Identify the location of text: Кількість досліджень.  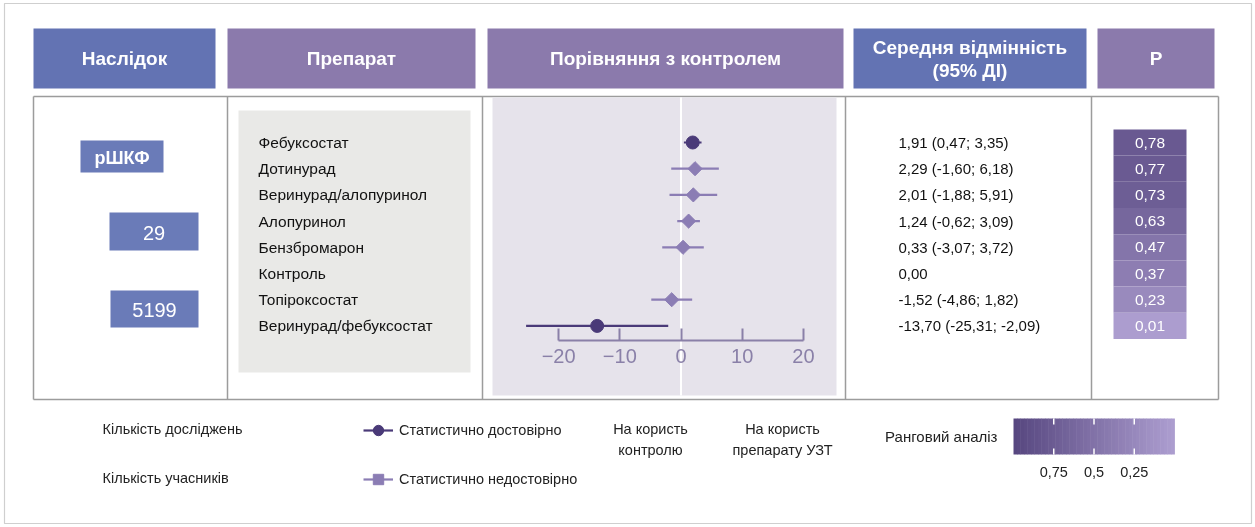
(172, 428).